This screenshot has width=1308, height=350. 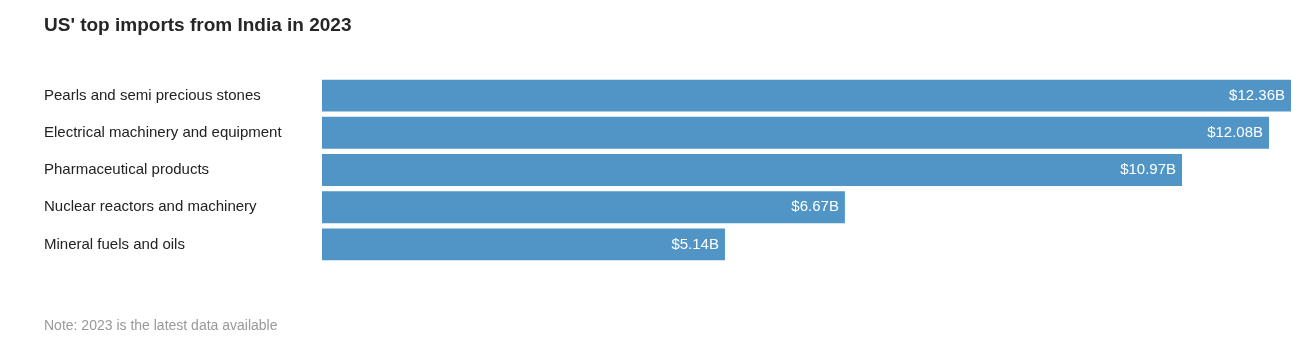 What do you see at coordinates (163, 131) in the screenshot?
I see `y-tick-label: Electrical machinery and equipment` at bounding box center [163, 131].